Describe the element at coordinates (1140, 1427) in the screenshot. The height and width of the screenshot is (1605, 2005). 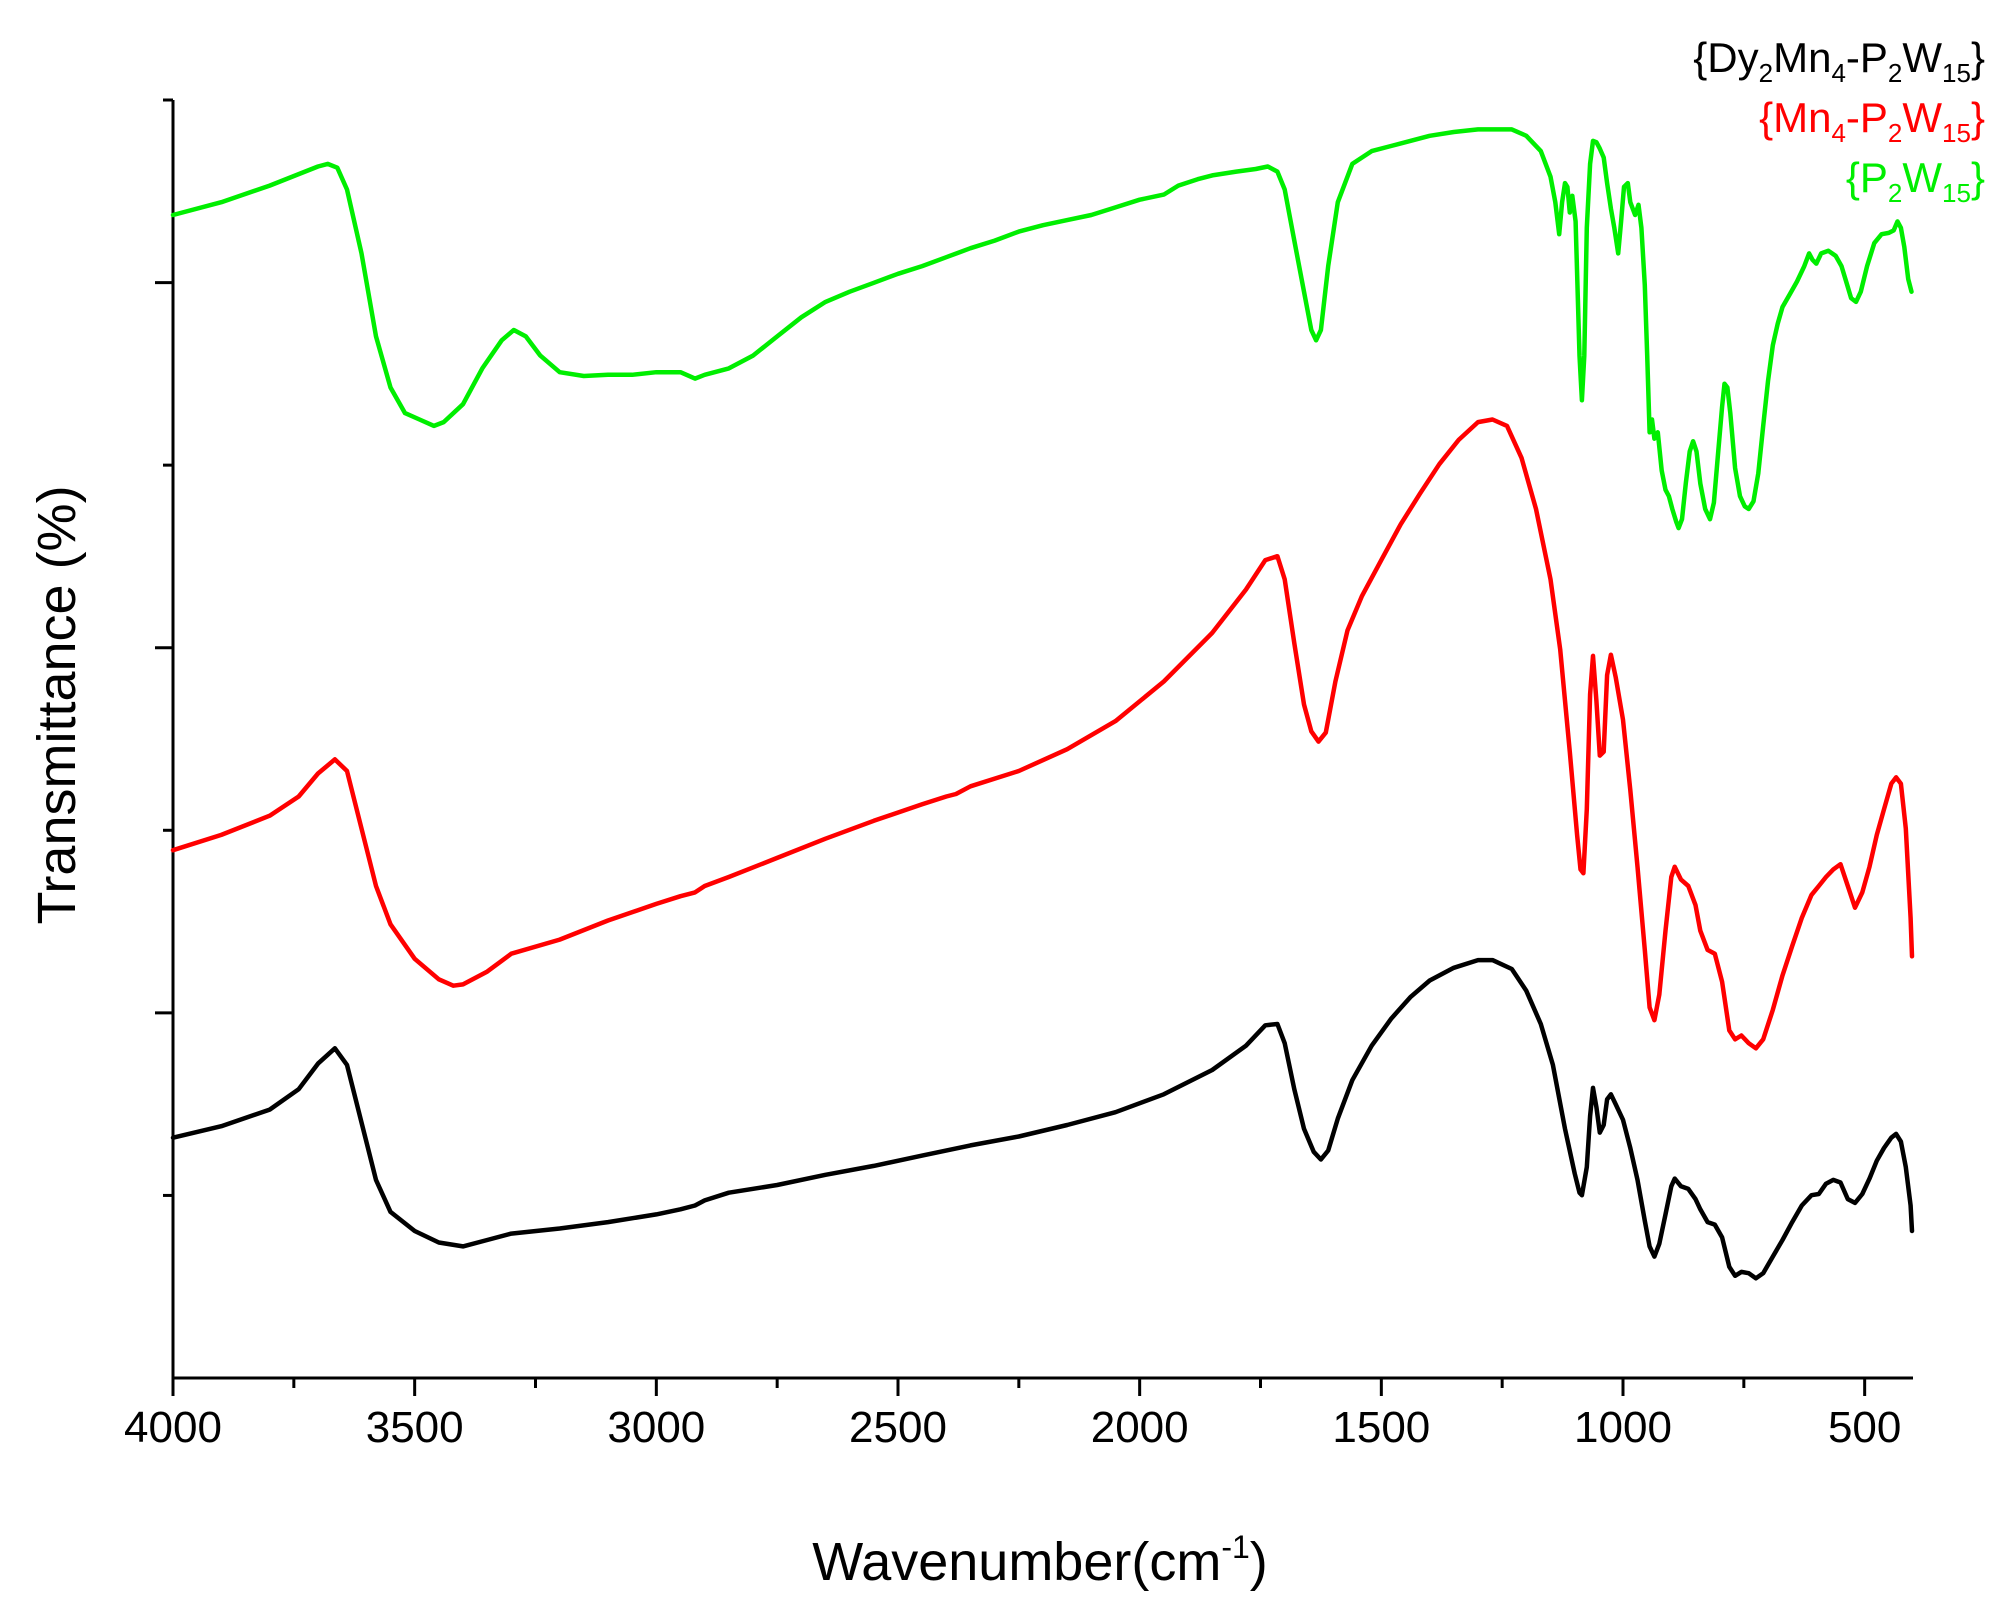
I see `x-tick-label: 2000` at that location.